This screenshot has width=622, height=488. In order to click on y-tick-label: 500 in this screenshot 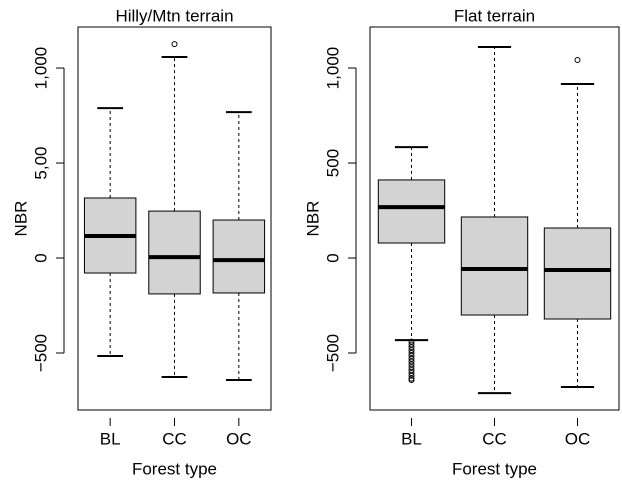, I will do `click(332, 163)`.